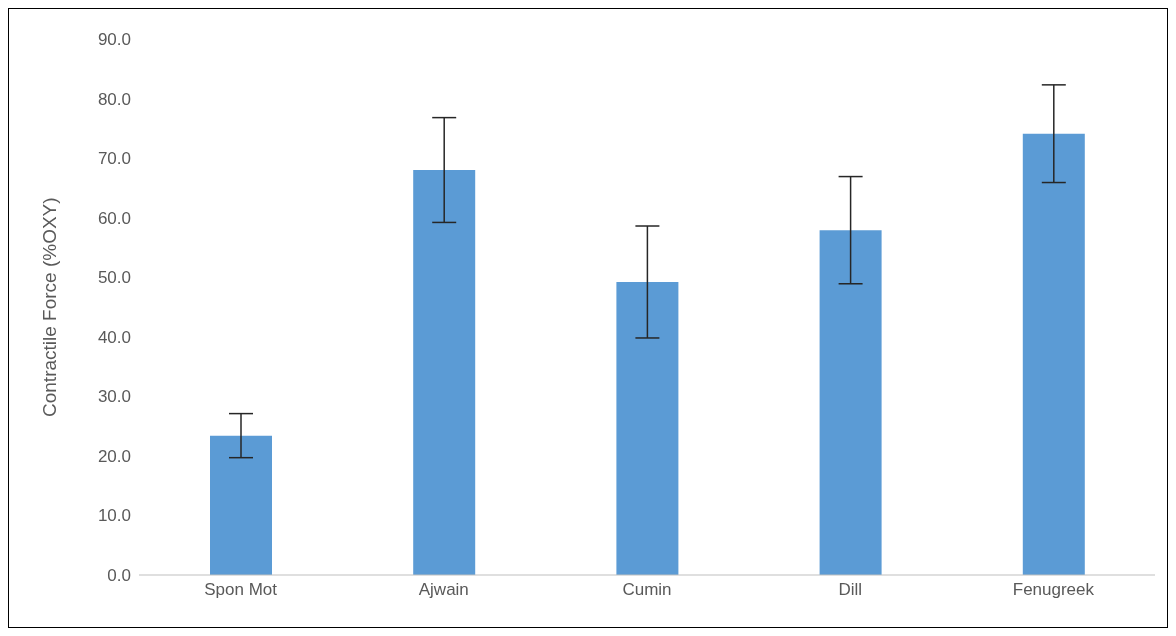 The image size is (1176, 636). I want to click on y-tick-label: 80.0, so click(114, 99).